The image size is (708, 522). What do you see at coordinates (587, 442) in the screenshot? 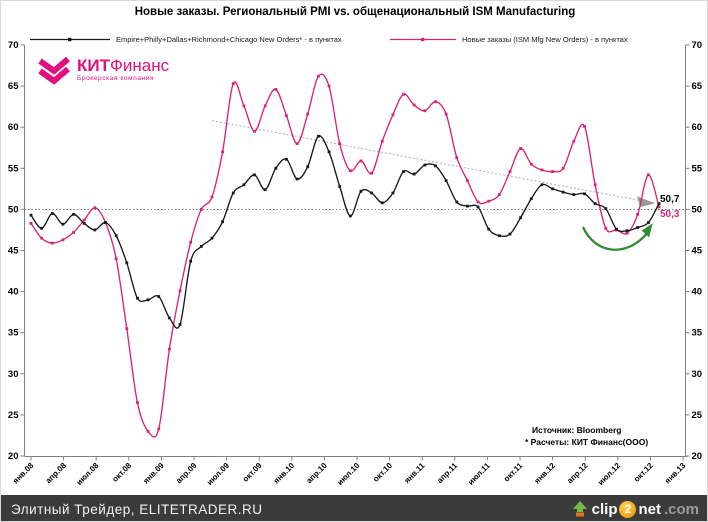
I see `source-line-calculations: * Расчеты: КИТ Финанс(ООО)` at bounding box center [587, 442].